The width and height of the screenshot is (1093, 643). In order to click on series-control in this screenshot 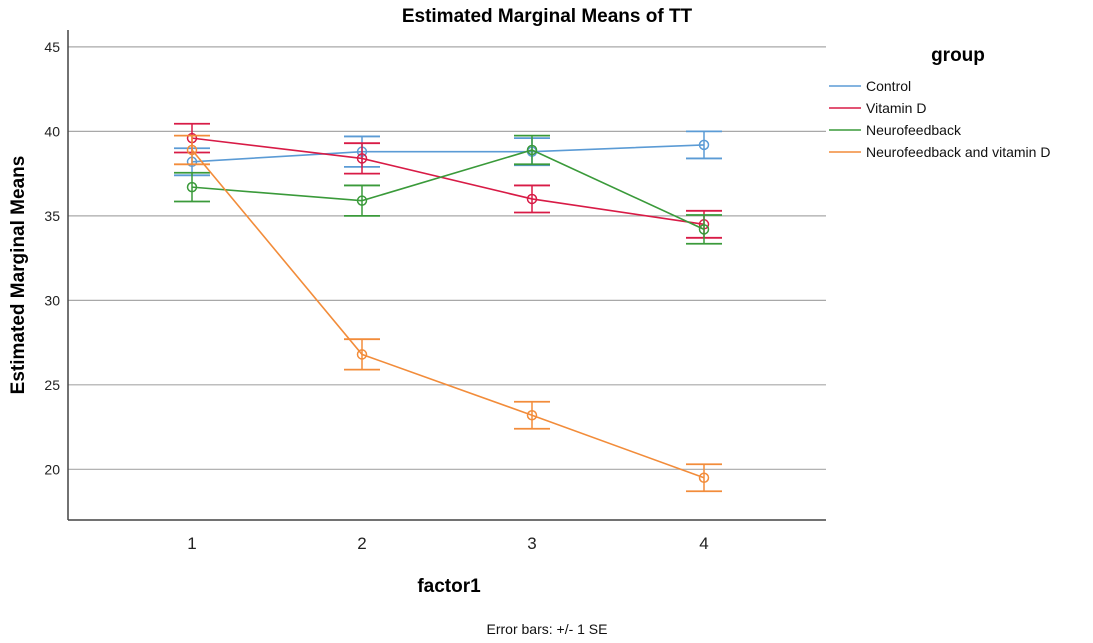, I will do `click(448, 153)`.